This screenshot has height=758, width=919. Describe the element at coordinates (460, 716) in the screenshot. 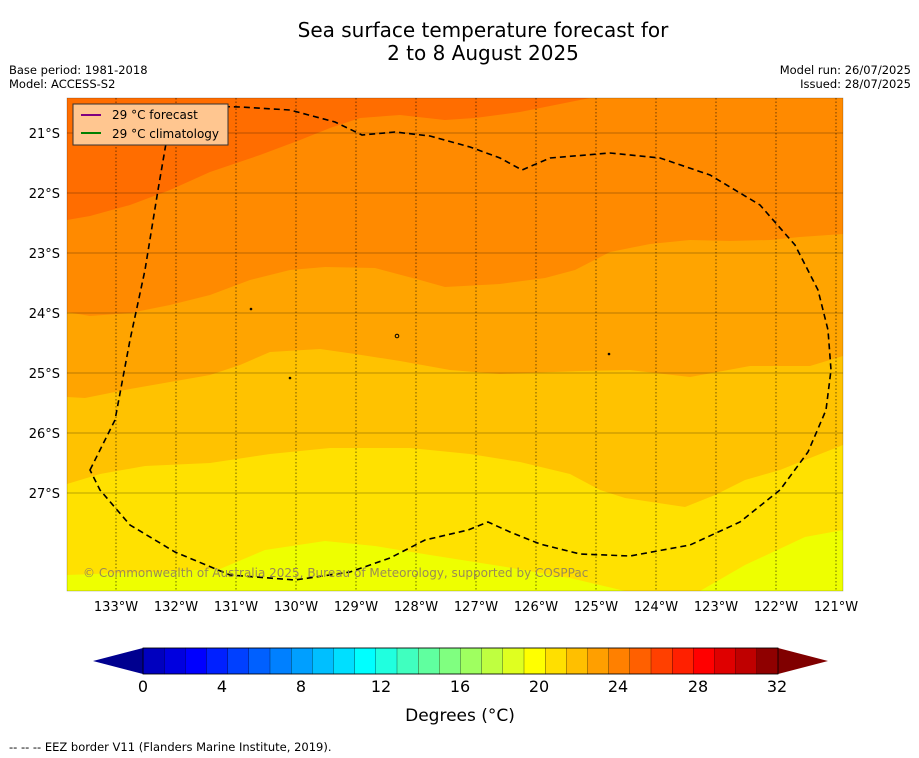

I see `colorbar-label: Degrees (°C)` at that location.